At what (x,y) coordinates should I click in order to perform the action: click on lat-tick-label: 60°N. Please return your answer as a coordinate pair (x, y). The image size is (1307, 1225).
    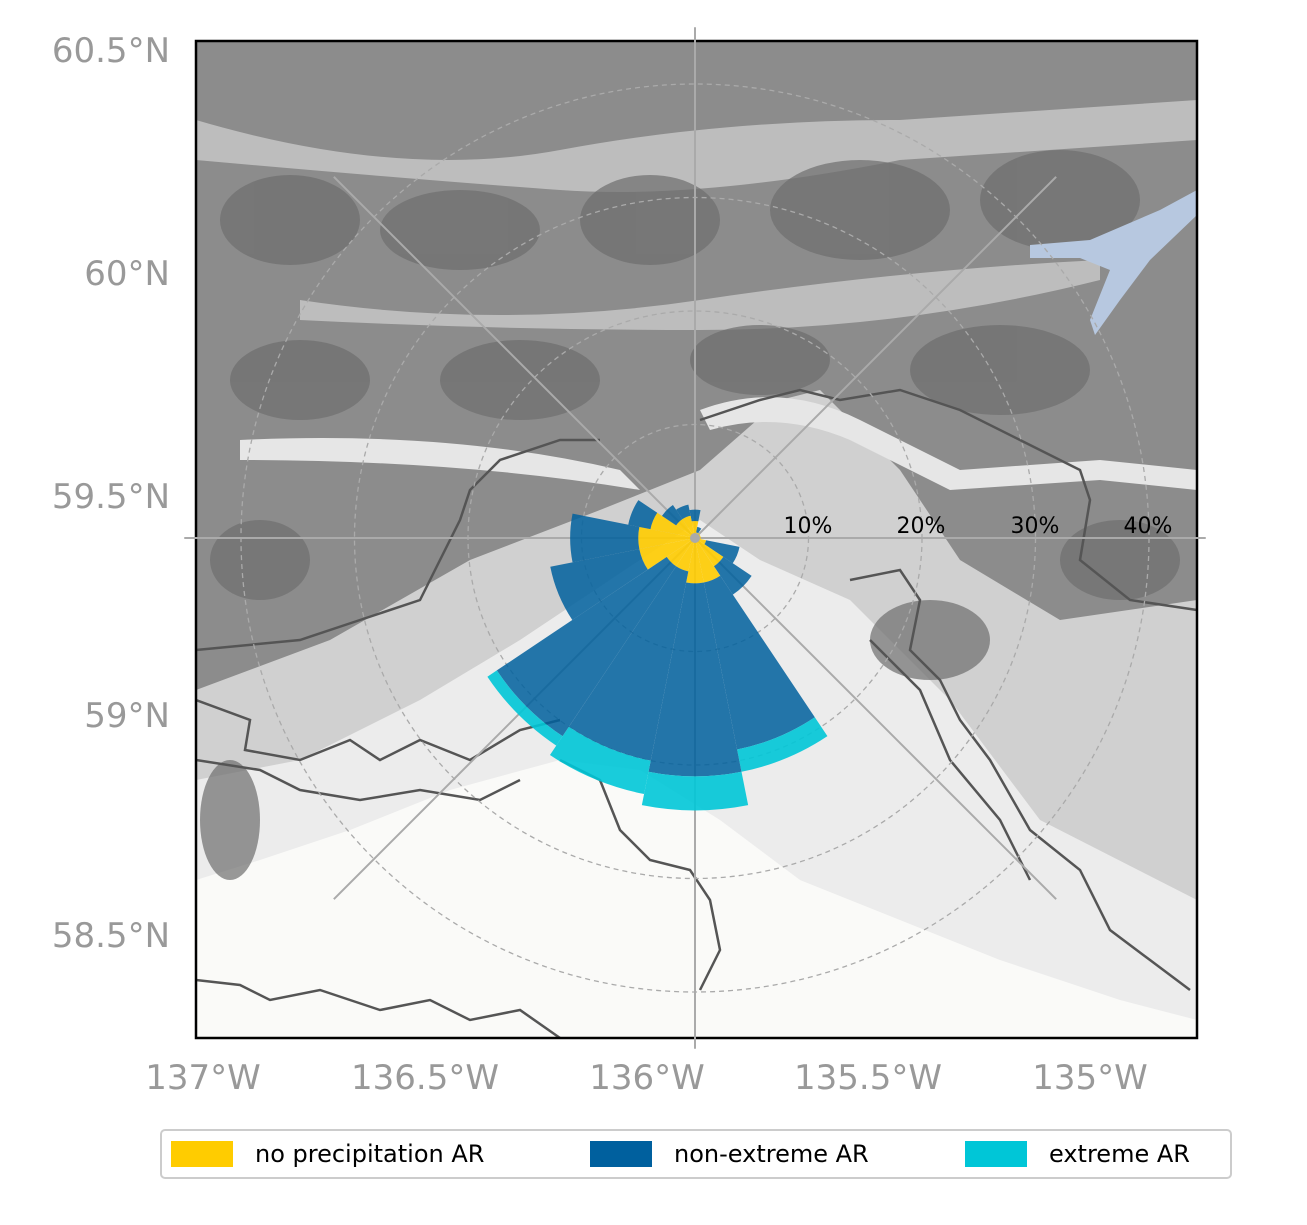
    Looking at the image, I should click on (127, 274).